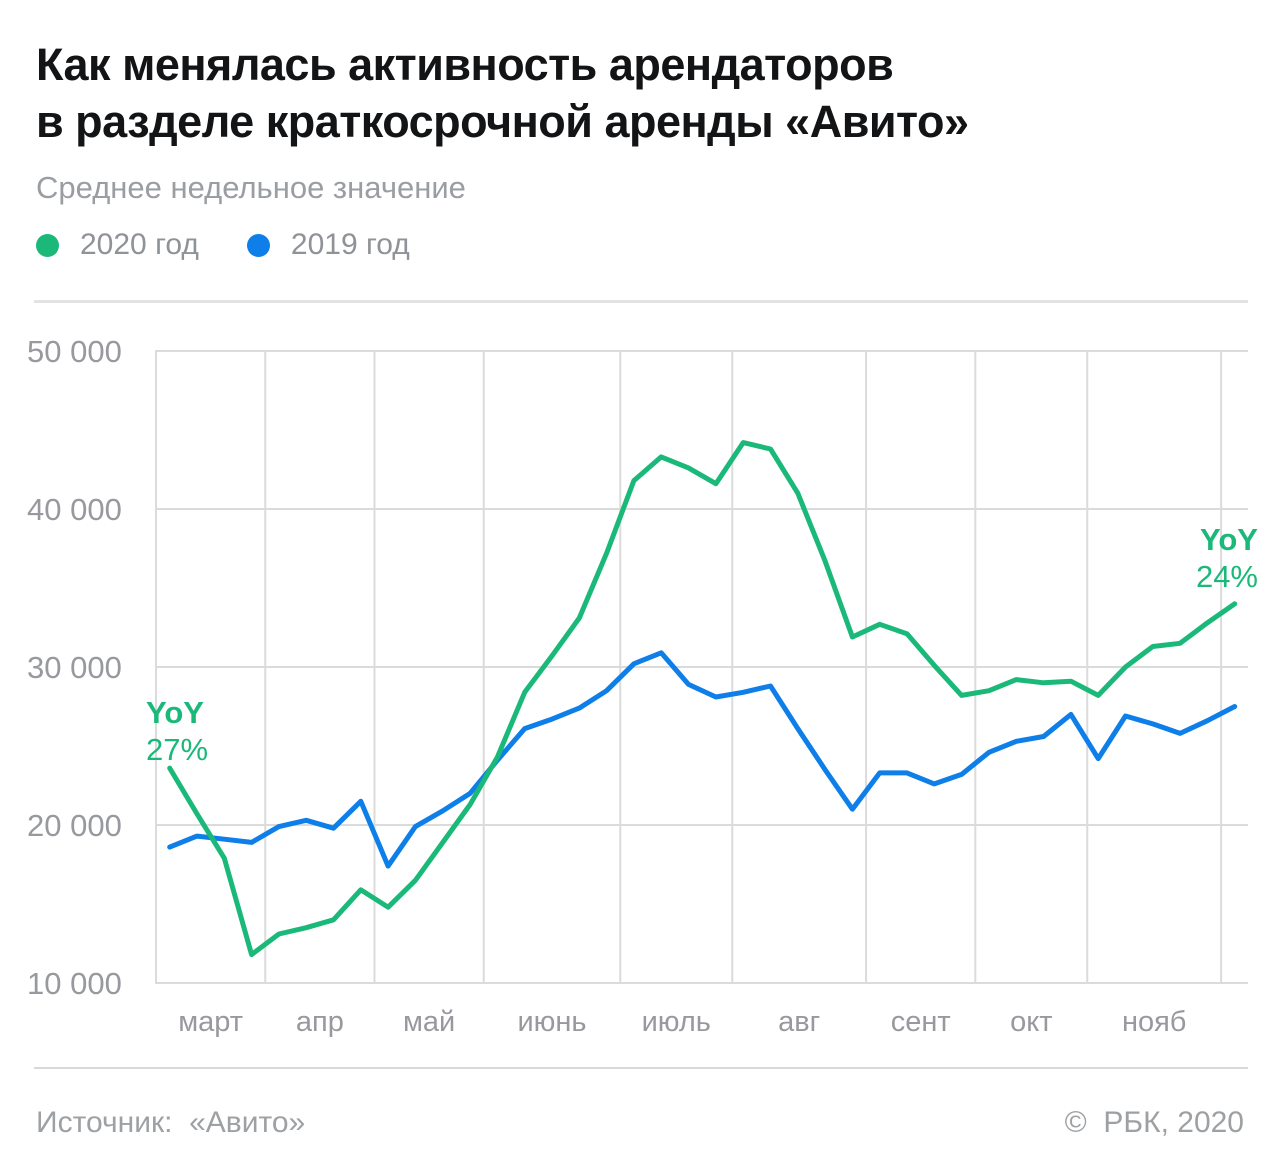 The image size is (1280, 1170). I want to click on annotation-yoy-end-label: YoY, so click(1229, 539).